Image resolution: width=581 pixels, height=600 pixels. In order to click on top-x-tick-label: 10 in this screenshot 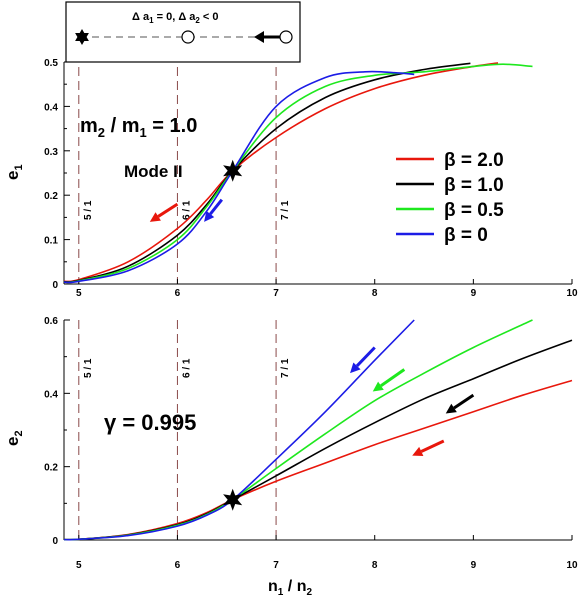, I will do `click(572, 293)`.